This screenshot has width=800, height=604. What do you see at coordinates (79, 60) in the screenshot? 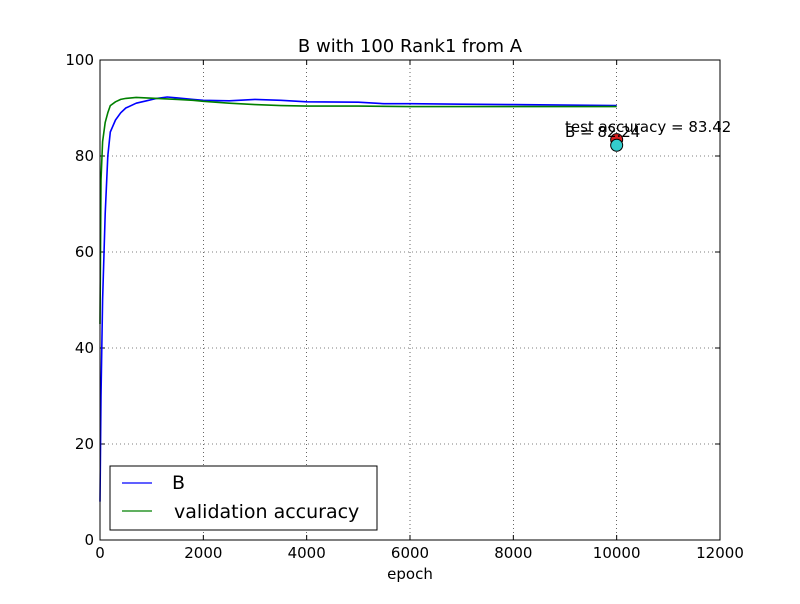
I see `y-tick-label: 100` at bounding box center [79, 60].